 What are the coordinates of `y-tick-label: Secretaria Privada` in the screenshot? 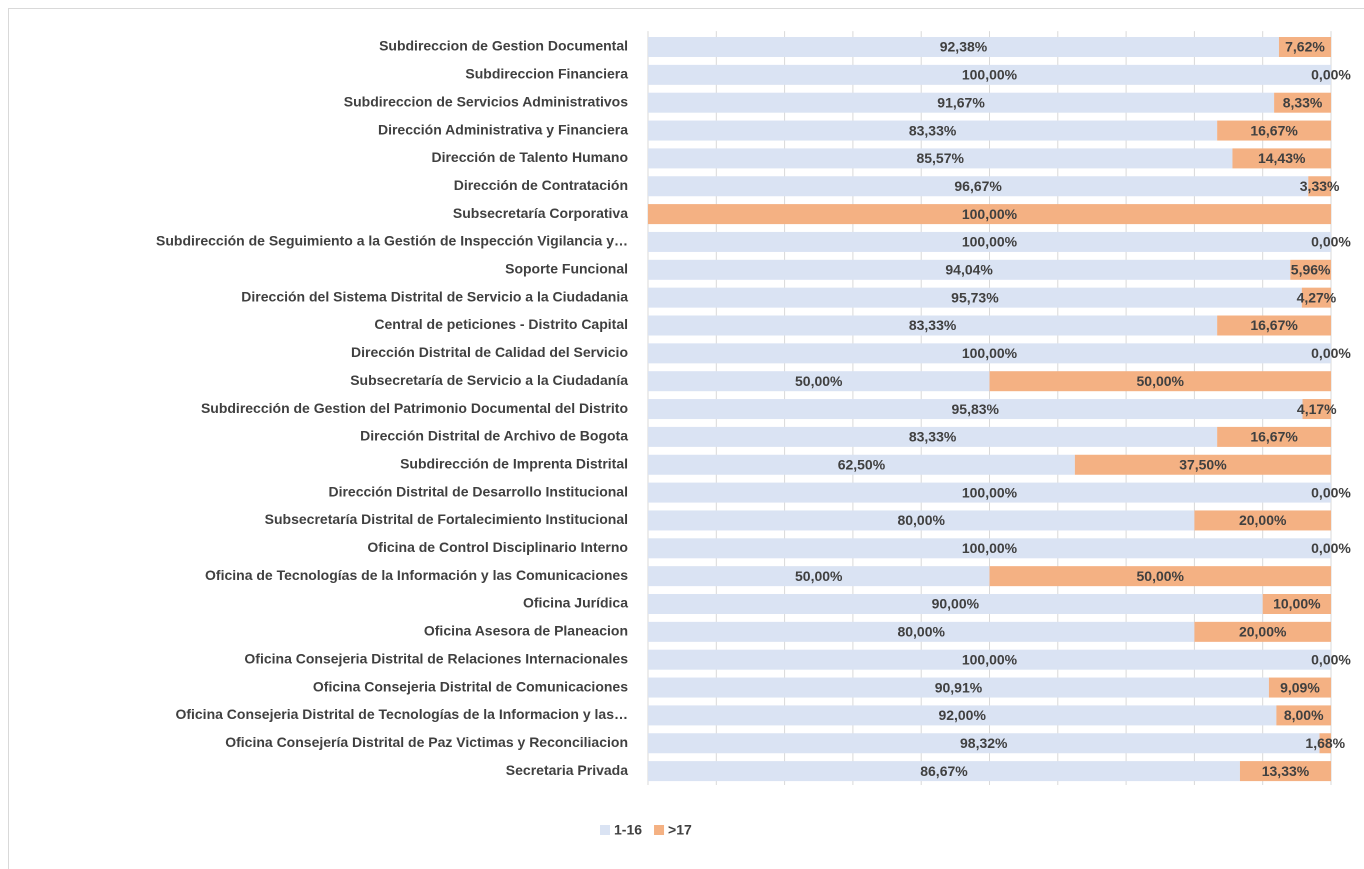 It's located at (567, 770).